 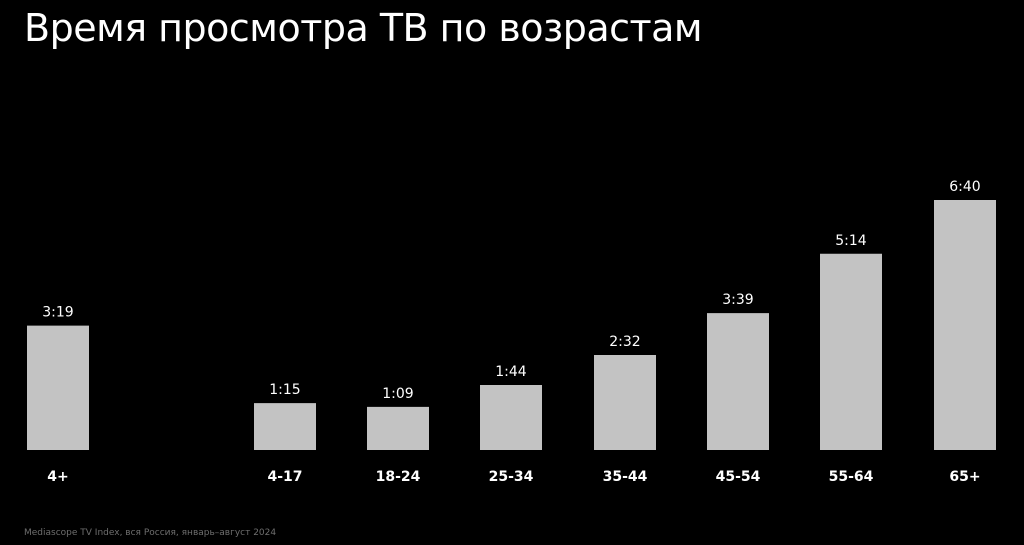 I want to click on category-label-35-44: 35-44, so click(x=625, y=477).